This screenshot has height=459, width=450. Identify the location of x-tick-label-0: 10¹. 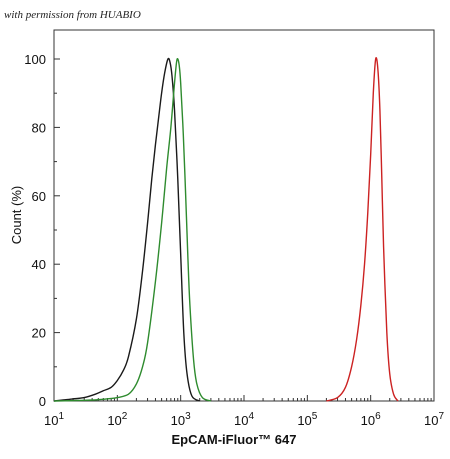
(54, 419).